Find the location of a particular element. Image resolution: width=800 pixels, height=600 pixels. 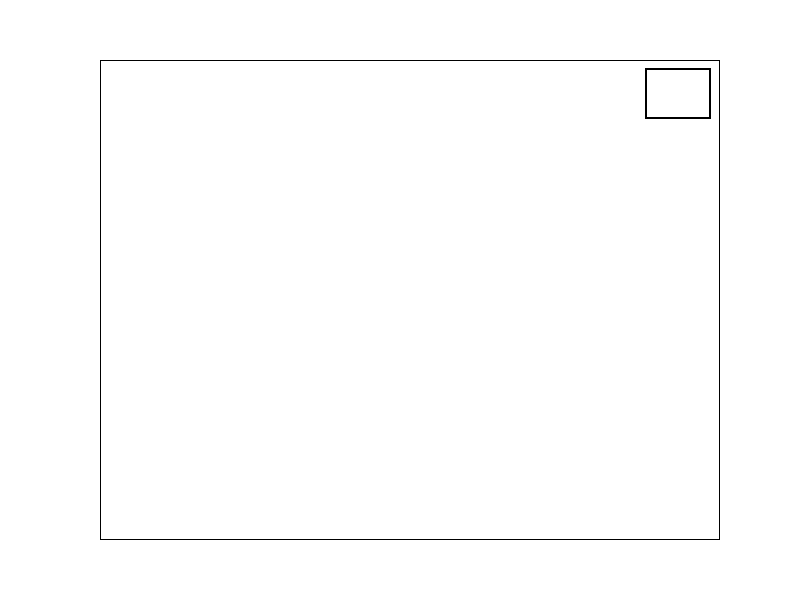

legend-item-fp is located at coordinates (678, 103).